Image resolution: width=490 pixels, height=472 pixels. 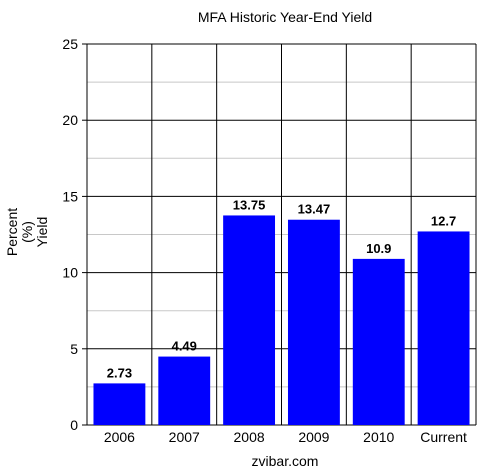 What do you see at coordinates (249, 204) in the screenshot?
I see `data-label-2008: 13.75` at bounding box center [249, 204].